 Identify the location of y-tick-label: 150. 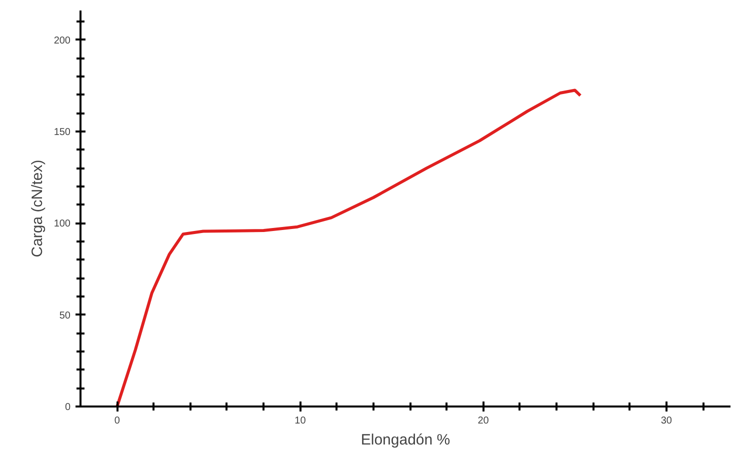
(62, 132).